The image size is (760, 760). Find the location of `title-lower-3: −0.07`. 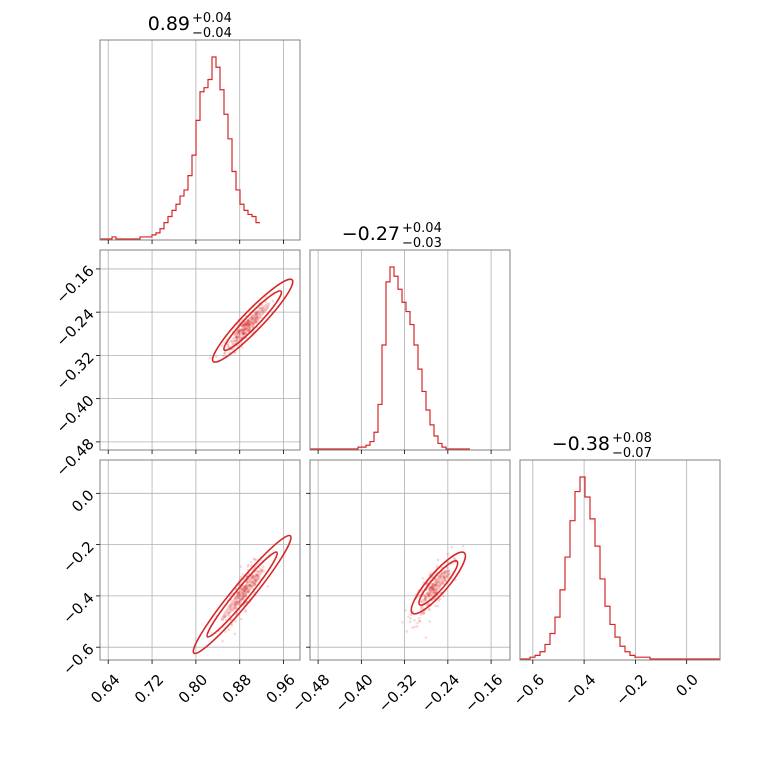

title-lower-3: −0.07 is located at coordinates (632, 453).